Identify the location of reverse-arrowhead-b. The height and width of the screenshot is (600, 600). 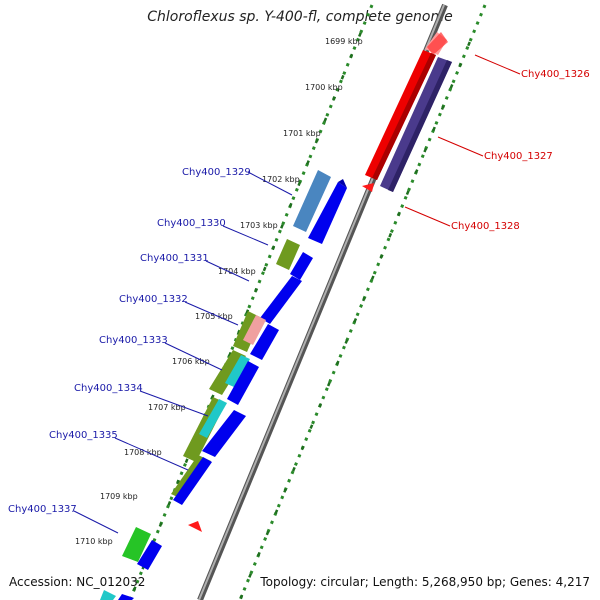
(195, 526).